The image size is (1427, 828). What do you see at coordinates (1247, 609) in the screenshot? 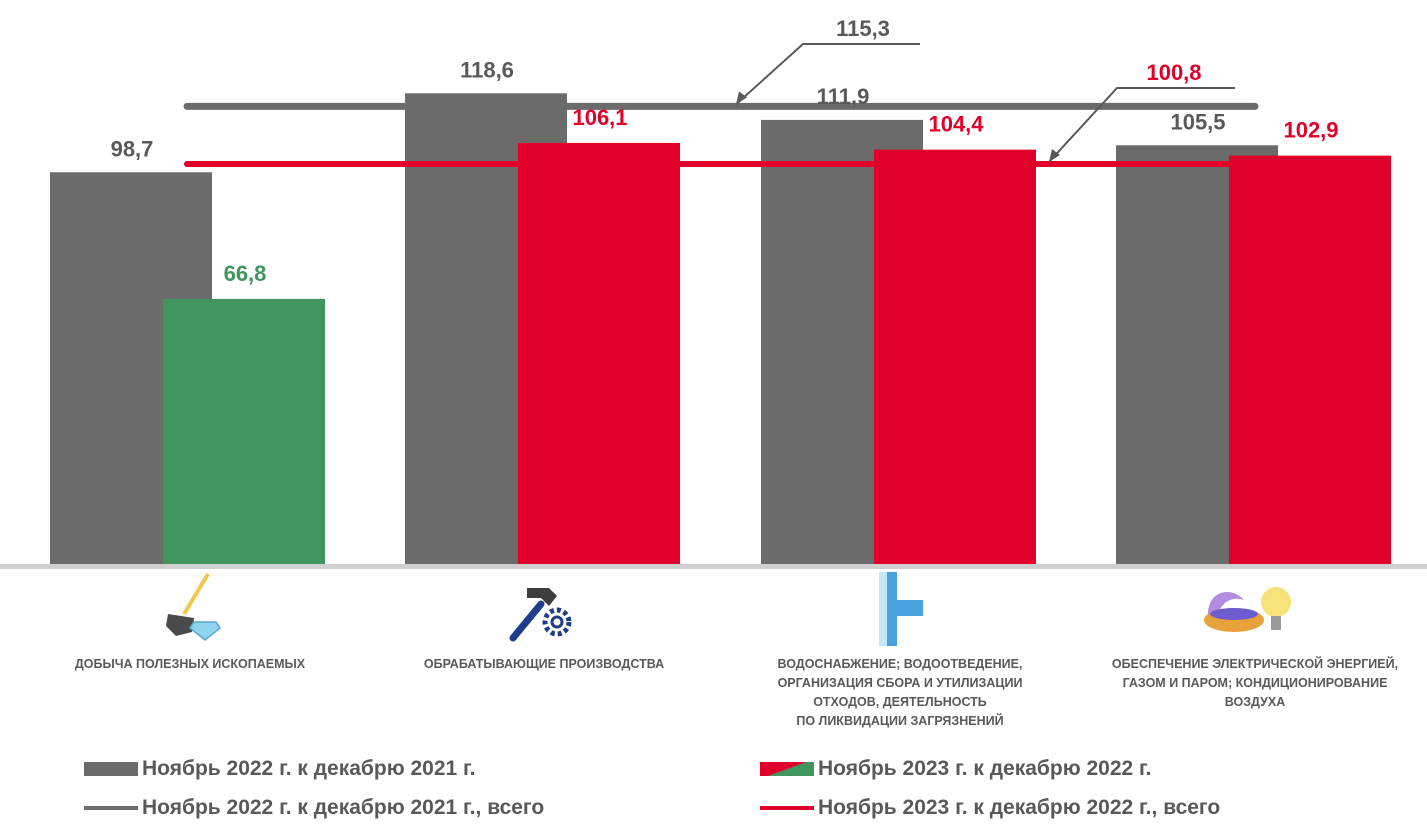
I see `gas-flame-bulb-icon` at bounding box center [1247, 609].